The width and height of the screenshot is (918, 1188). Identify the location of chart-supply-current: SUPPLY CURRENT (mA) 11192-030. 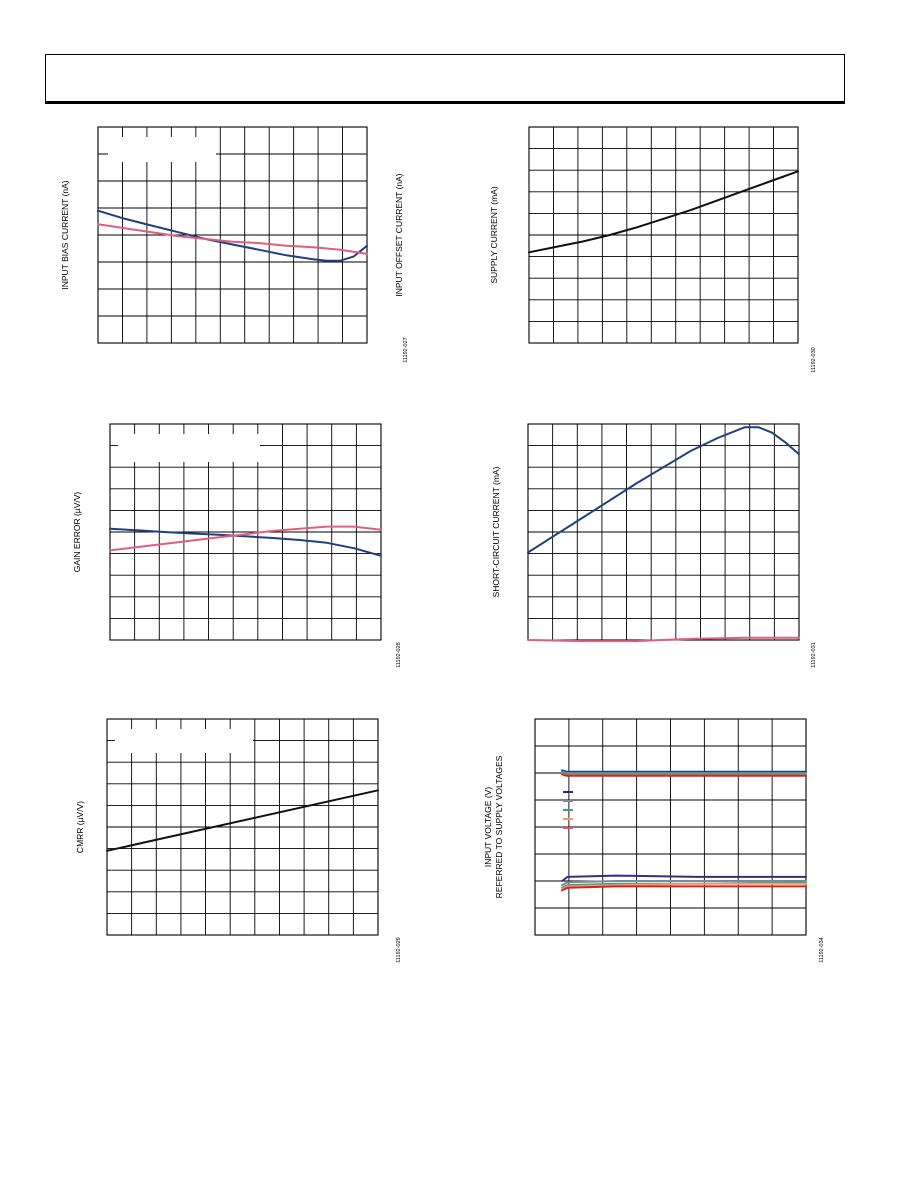
(653, 249).